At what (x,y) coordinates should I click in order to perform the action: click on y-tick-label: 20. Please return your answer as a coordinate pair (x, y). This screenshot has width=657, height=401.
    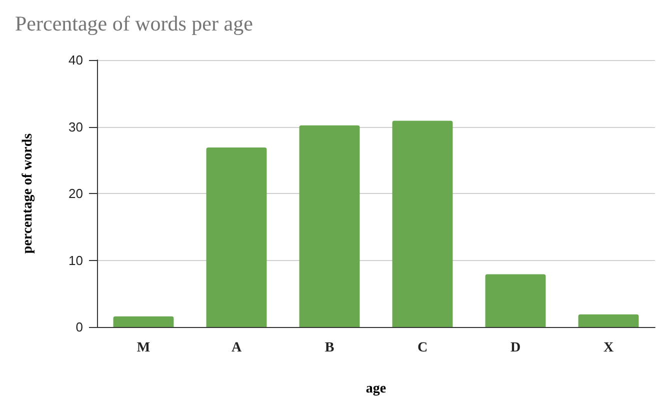
    Looking at the image, I should click on (75, 193).